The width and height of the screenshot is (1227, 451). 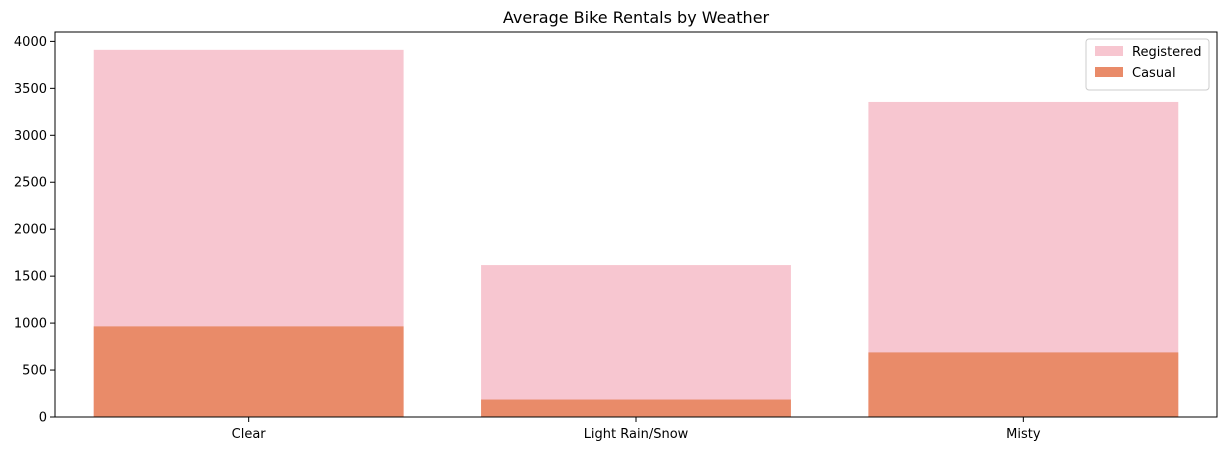 What do you see at coordinates (1109, 51) in the screenshot?
I see `legend-swatch-registered` at bounding box center [1109, 51].